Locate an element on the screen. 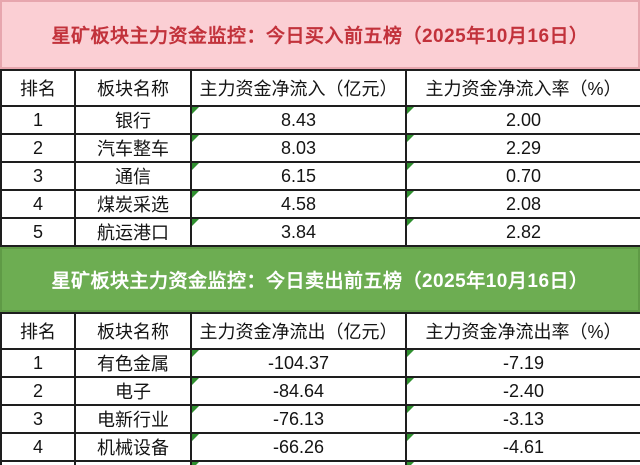 Image resolution: width=640 pixels, height=465 pixels. sell-table-header-row: 排名 板块名称 主力资金净流出（亿元） 主力资金净流出率（%） is located at coordinates (320, 331).